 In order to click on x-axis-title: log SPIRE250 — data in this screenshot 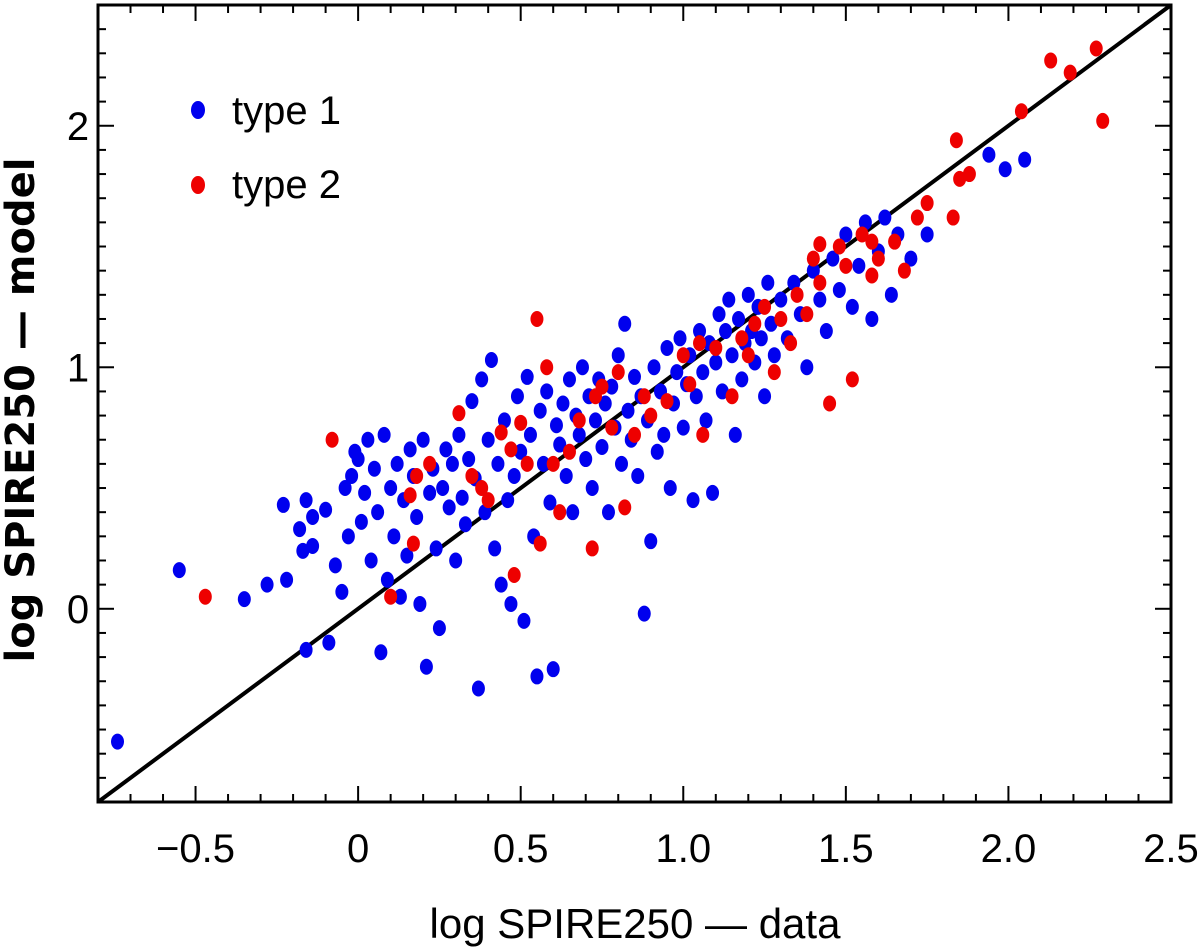, I will do `click(636, 923)`.